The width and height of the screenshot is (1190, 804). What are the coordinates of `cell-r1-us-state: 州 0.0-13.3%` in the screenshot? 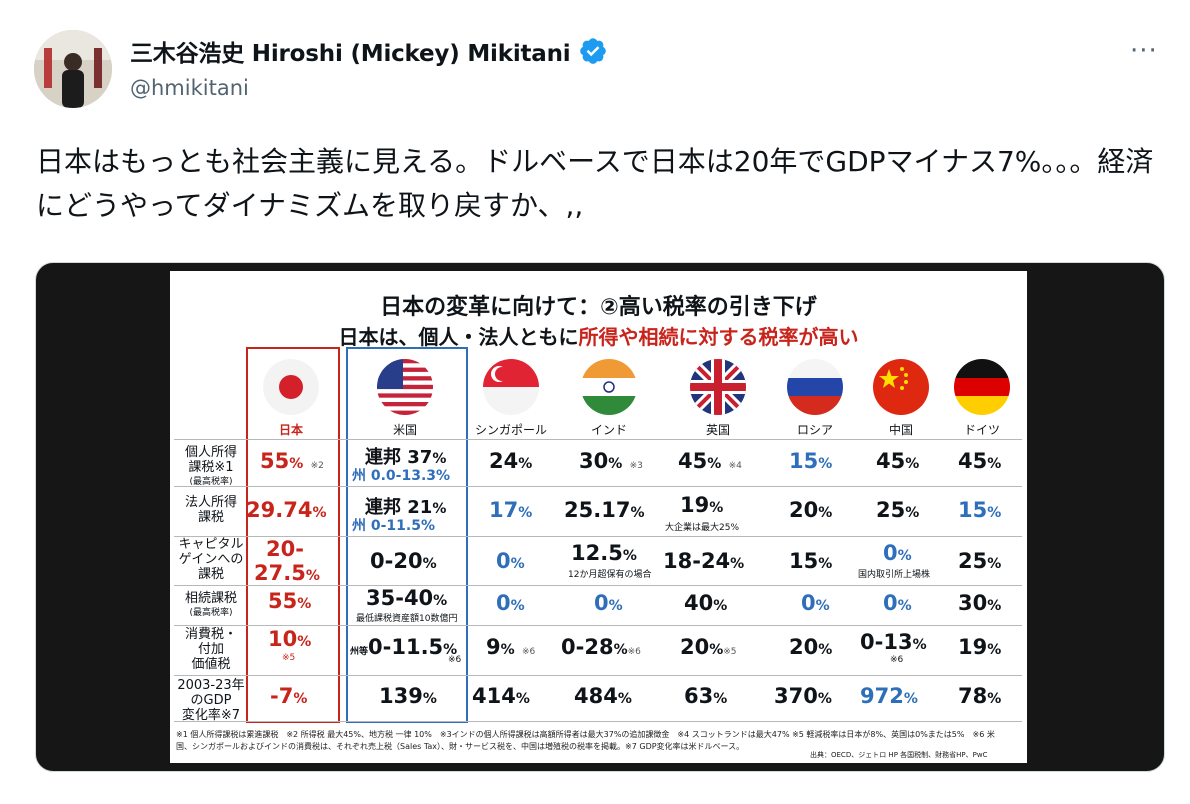 It's located at (401, 476).